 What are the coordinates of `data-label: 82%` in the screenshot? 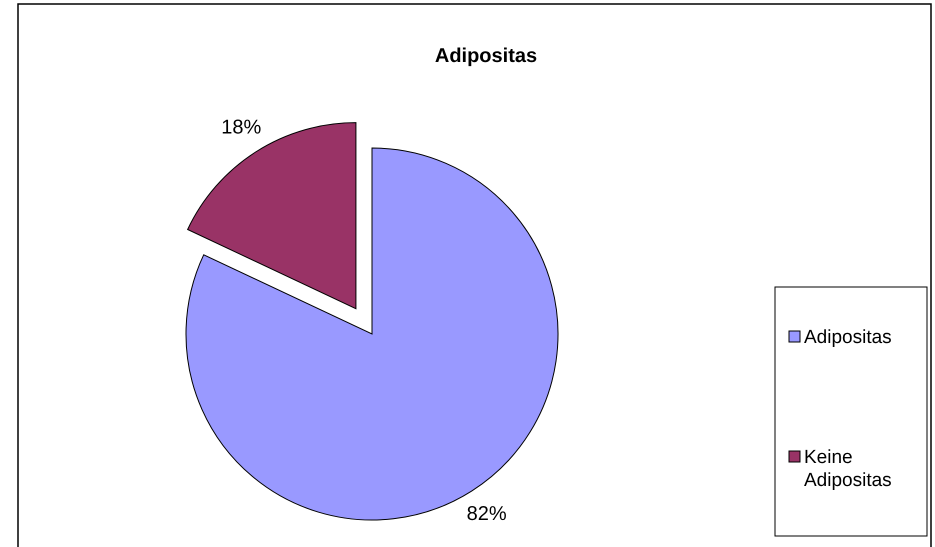 It's located at (486, 513).